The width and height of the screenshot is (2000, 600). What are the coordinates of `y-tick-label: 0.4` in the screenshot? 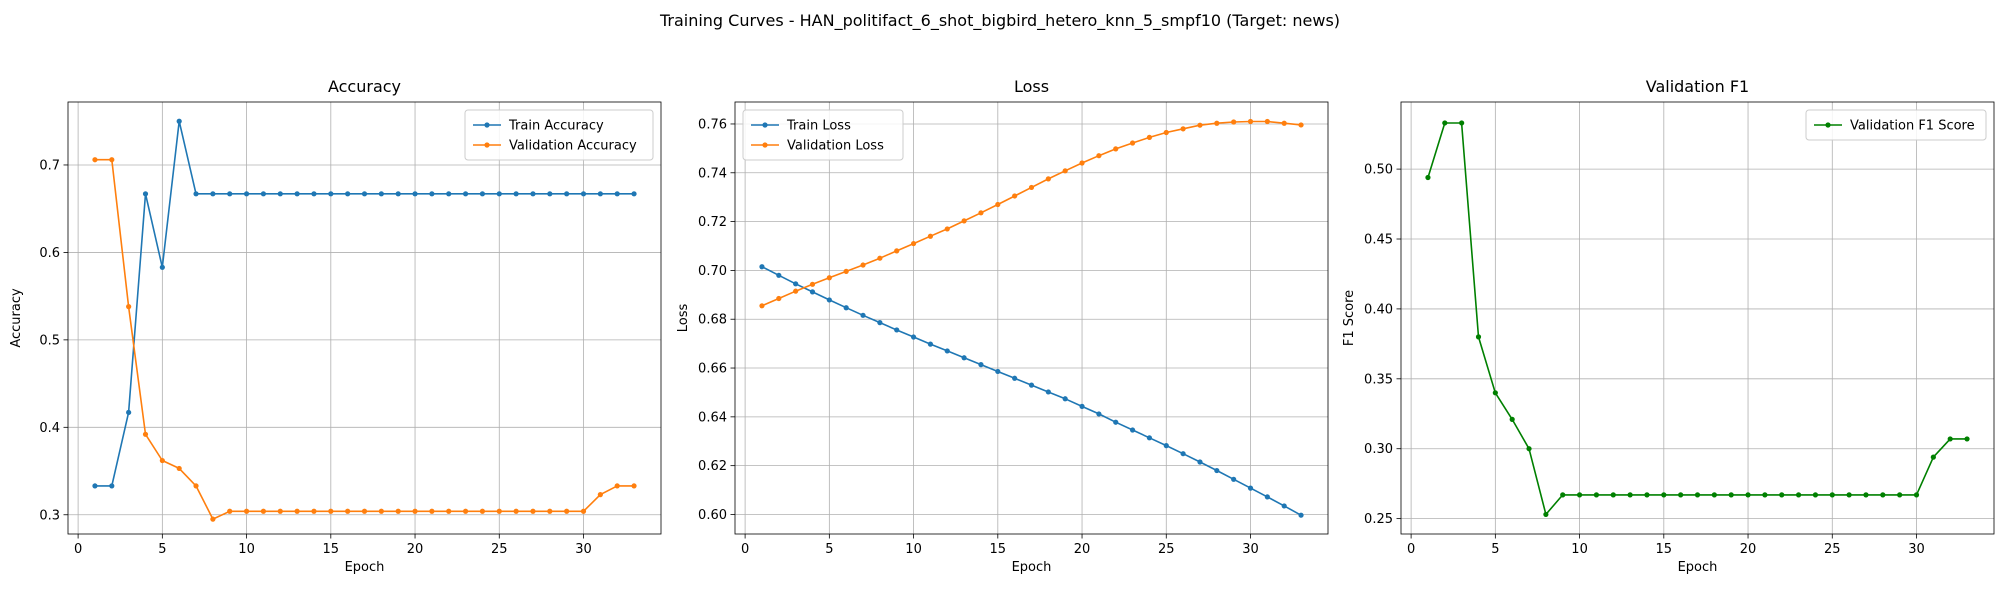 It's located at (49, 428).